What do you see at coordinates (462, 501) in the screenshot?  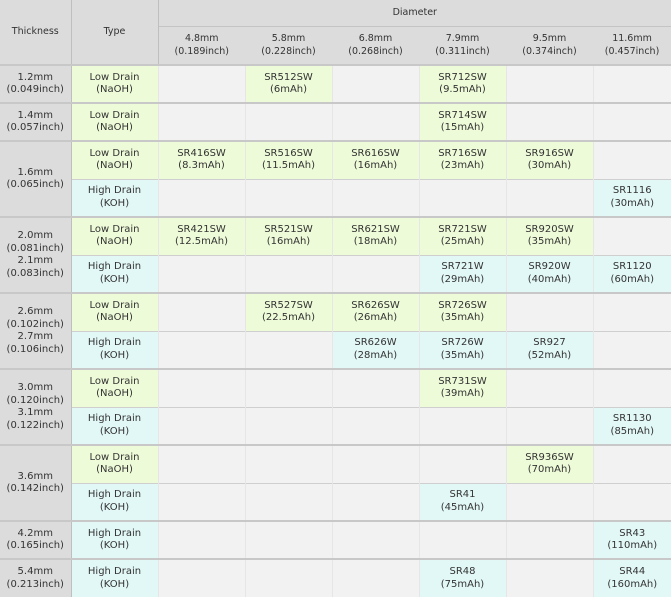 I see `battery-cell: SR41 (45mAh)` at bounding box center [462, 501].